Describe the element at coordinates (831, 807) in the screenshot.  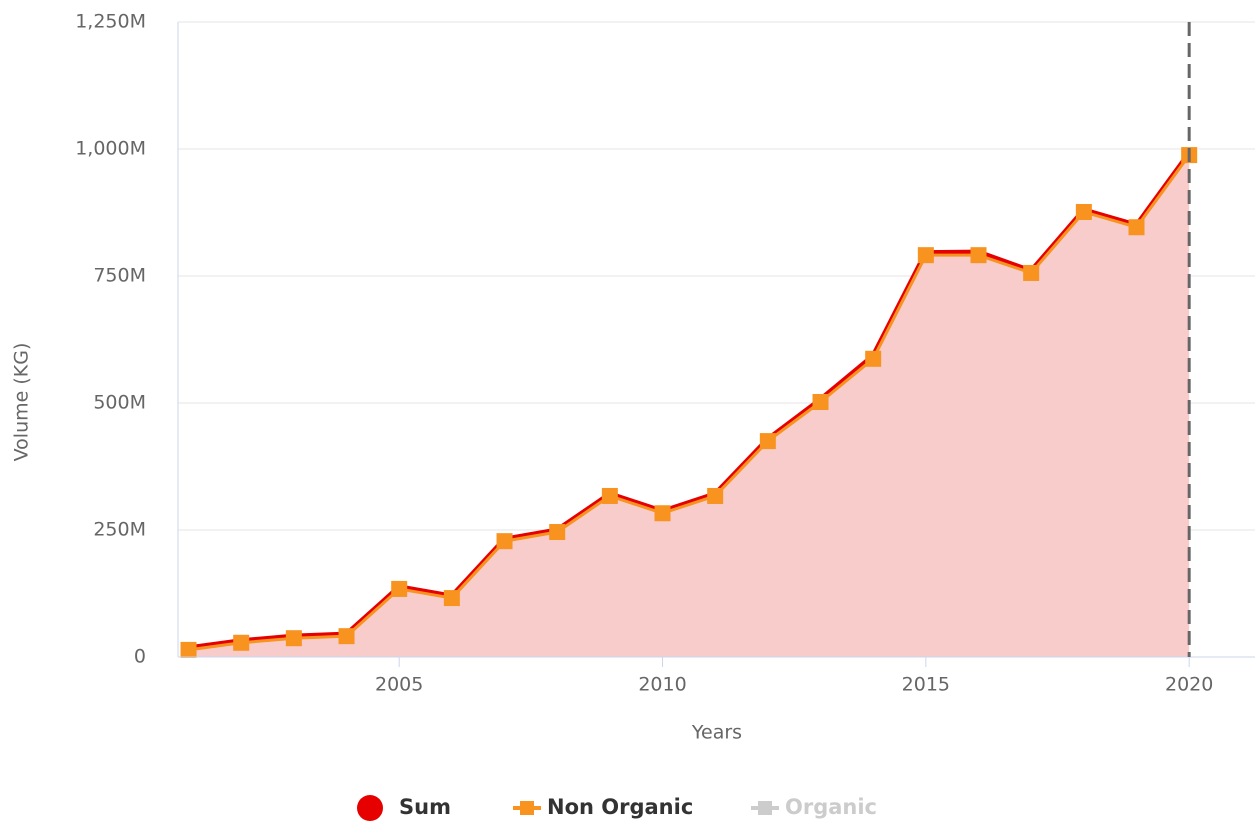
I see `legend-label: Organic` at that location.